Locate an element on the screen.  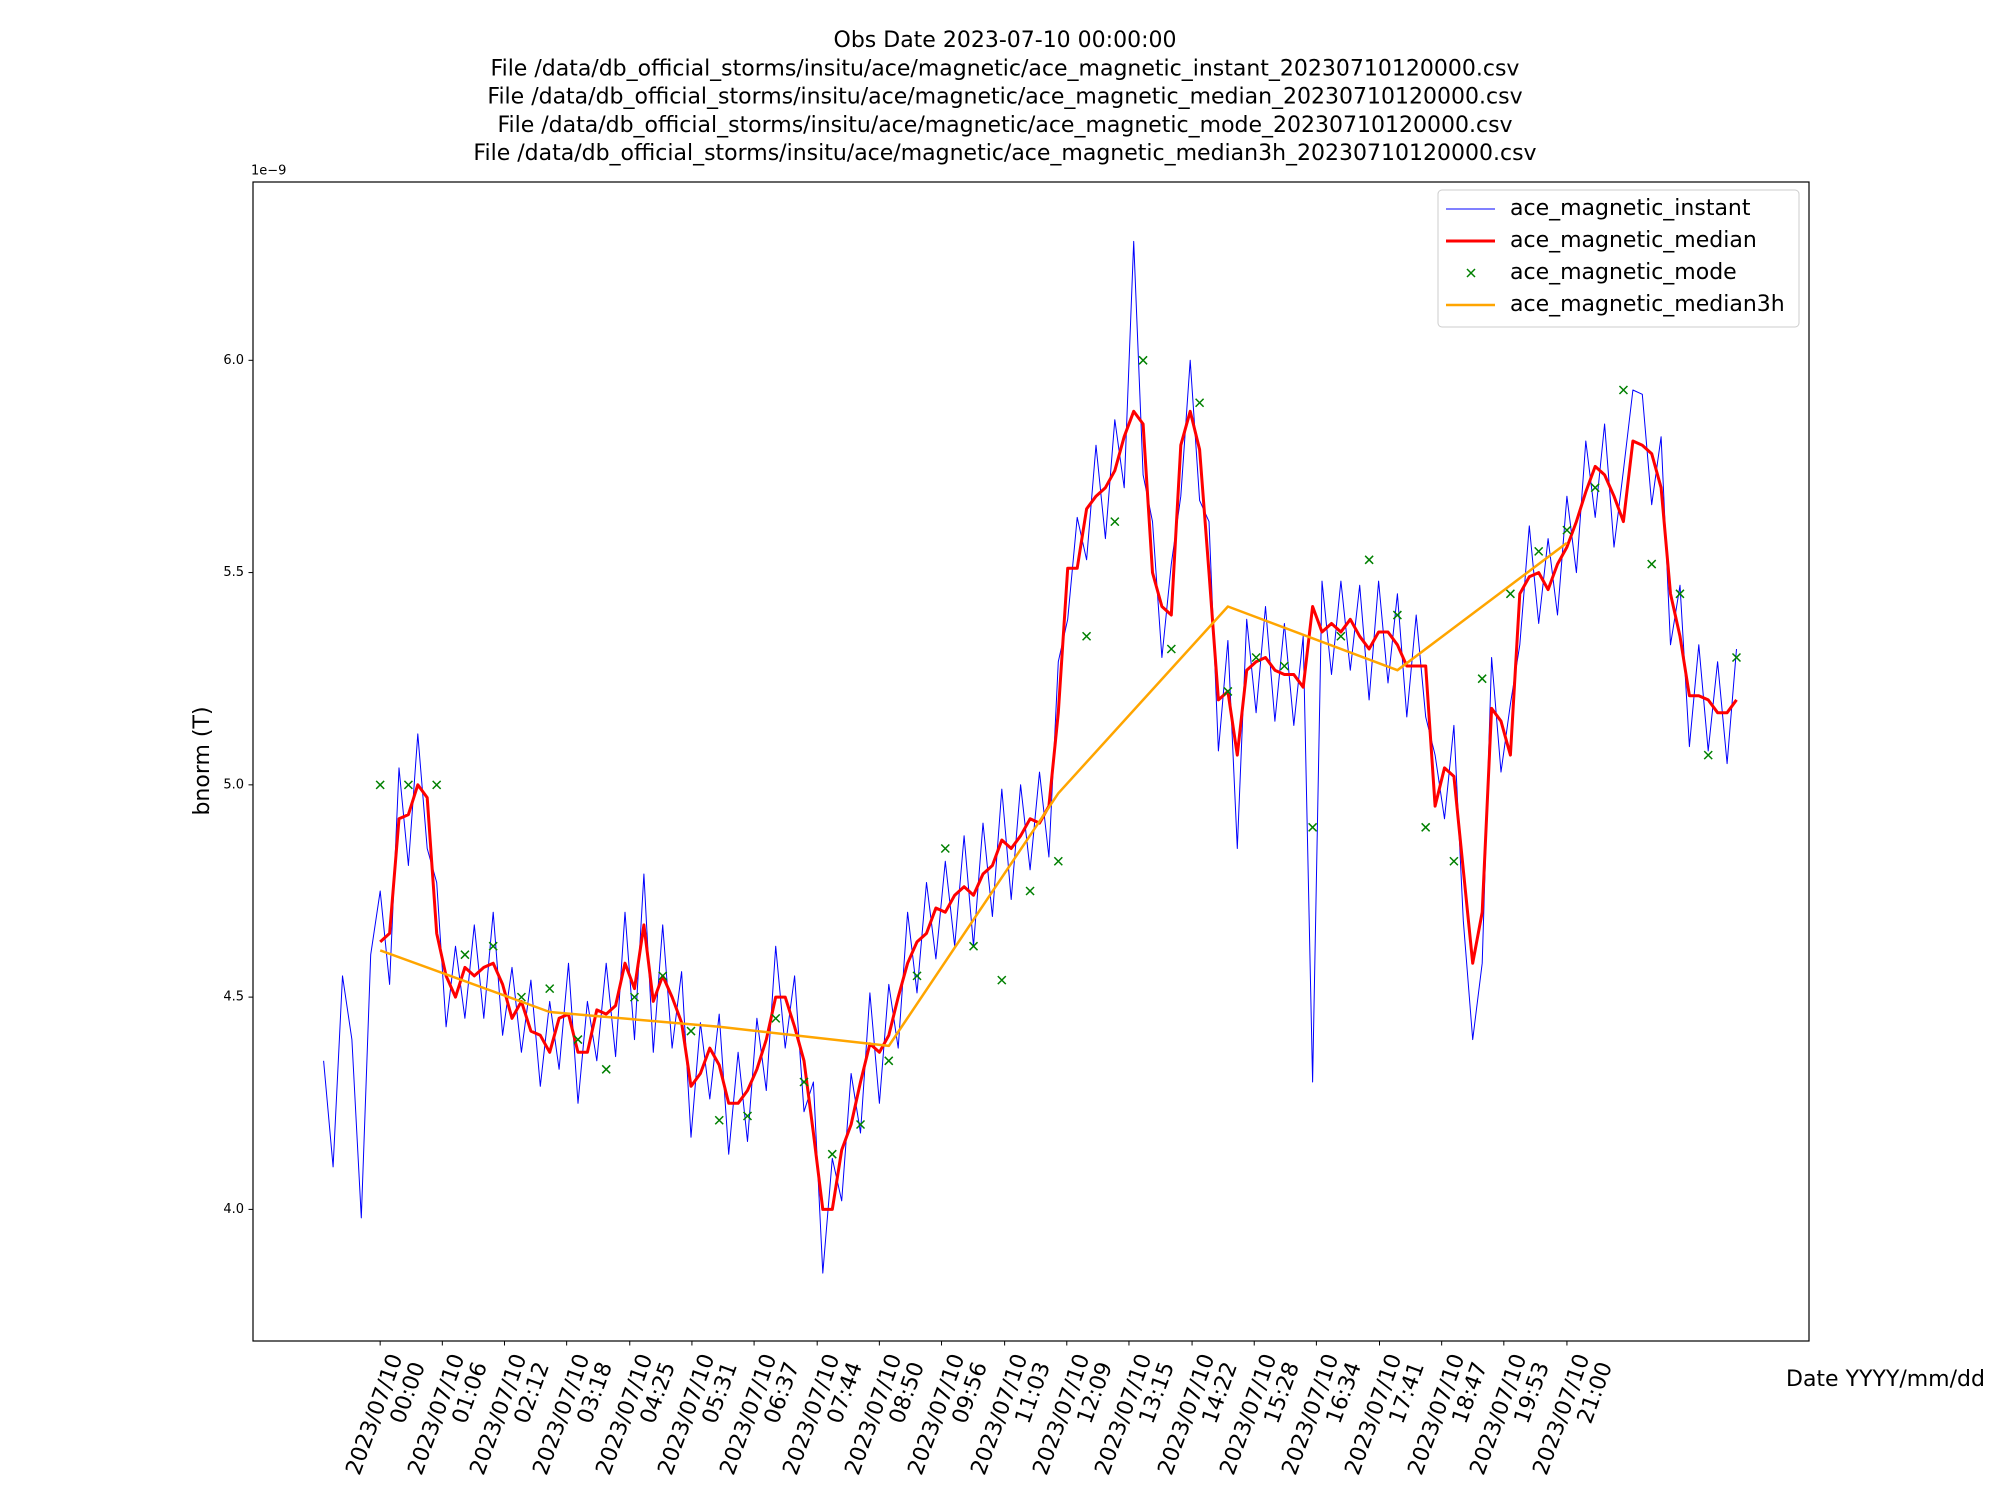
x-axis-label: Date YYYY/mm/dd is located at coordinates (1885, 1379).